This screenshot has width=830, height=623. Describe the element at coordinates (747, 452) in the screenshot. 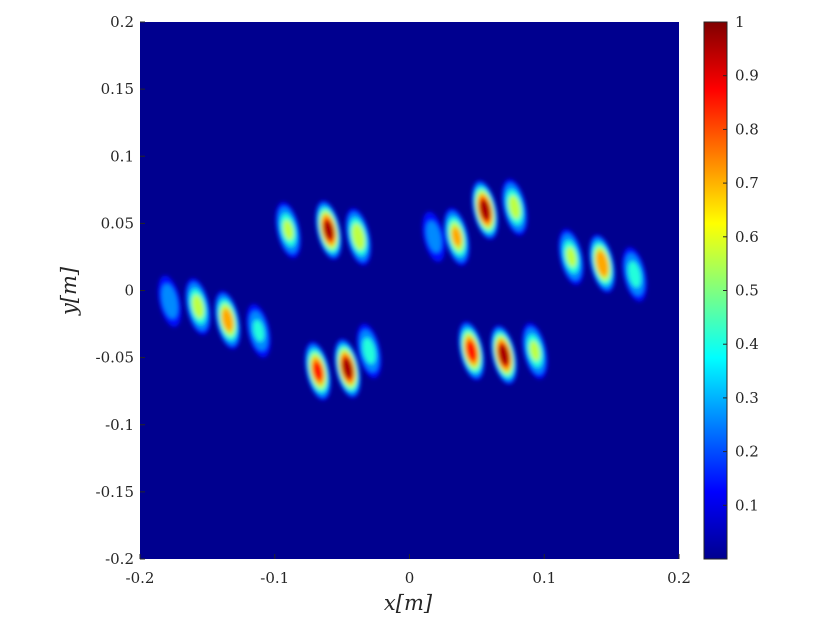

I see `colorbar-tick-label: 0.2` at that location.